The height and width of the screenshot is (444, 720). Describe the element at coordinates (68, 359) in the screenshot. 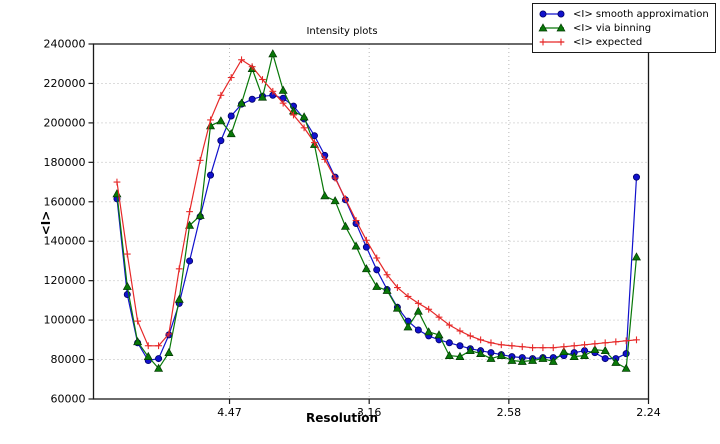

I see `y-tick-label: 80000` at that location.